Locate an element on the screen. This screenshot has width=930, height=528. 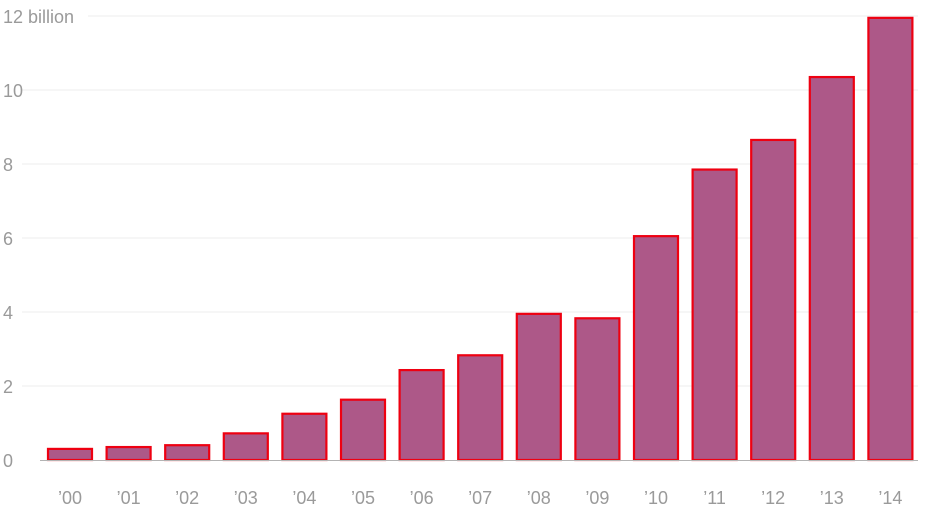
x-tick-label-4: ’04 is located at coordinates (304, 498).